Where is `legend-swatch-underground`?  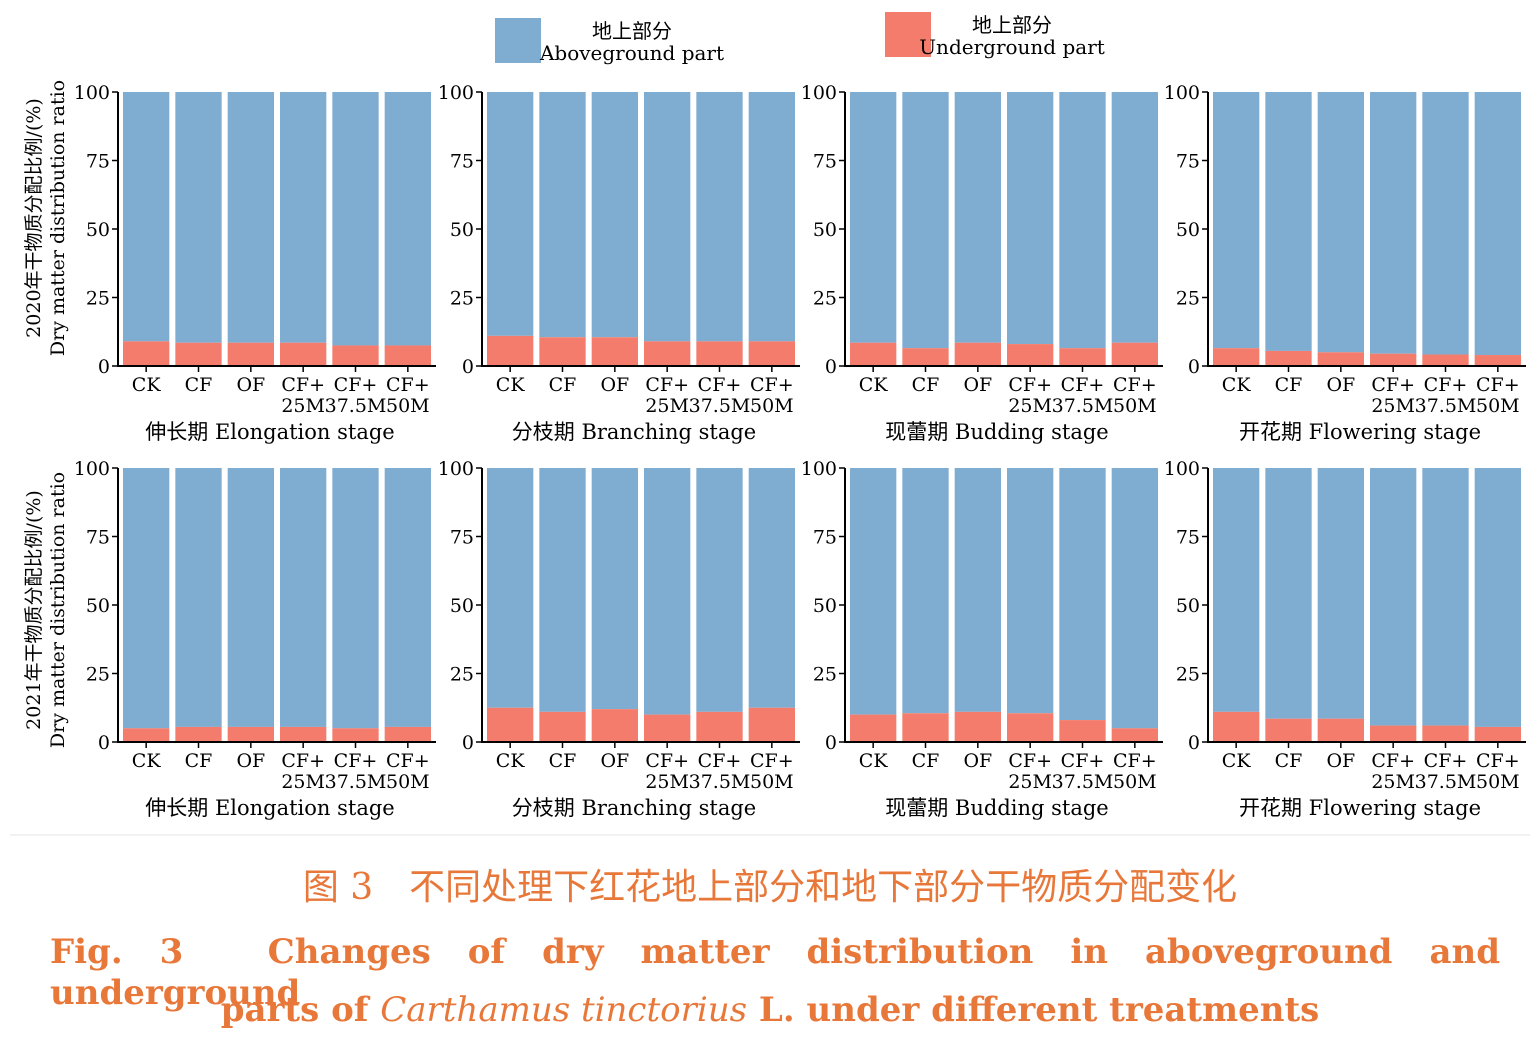
legend-swatch-underground is located at coordinates (908, 34).